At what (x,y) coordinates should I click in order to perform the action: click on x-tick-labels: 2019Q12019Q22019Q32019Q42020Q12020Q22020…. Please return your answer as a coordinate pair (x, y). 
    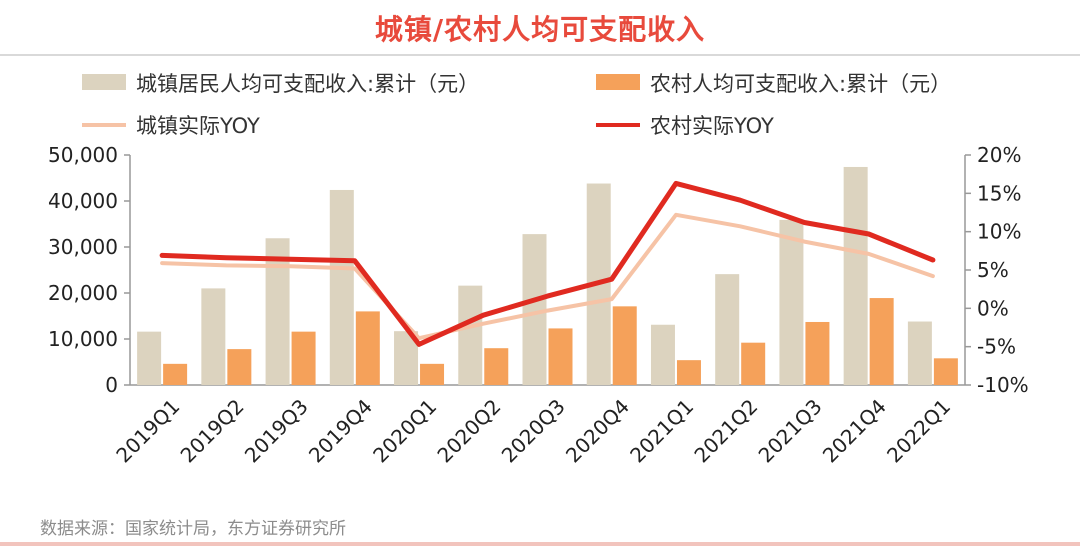
    Looking at the image, I should click on (533, 430).